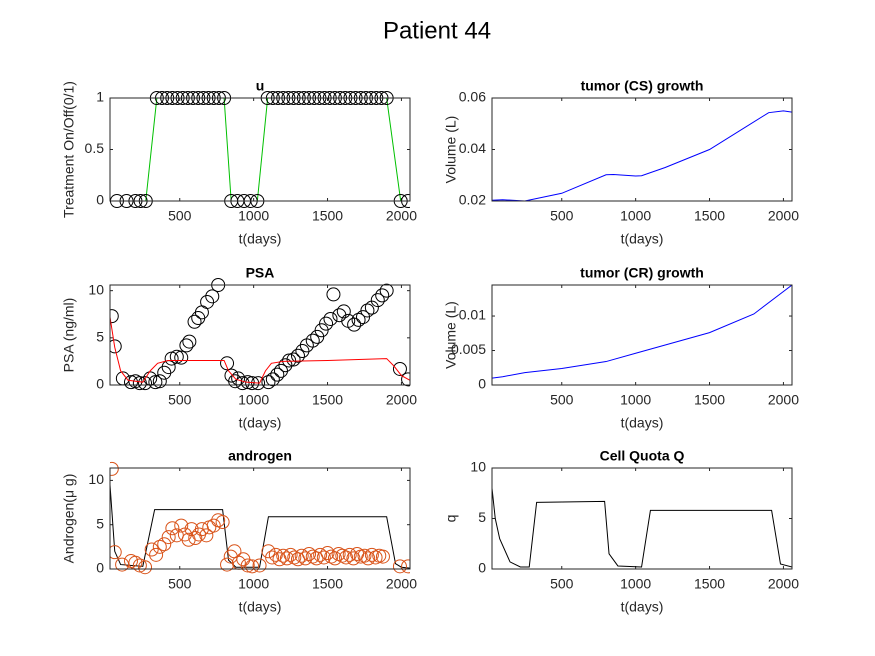  What do you see at coordinates (69, 335) in the screenshot?
I see `y-axis-label: PSA (ng/ml)` at bounding box center [69, 335].